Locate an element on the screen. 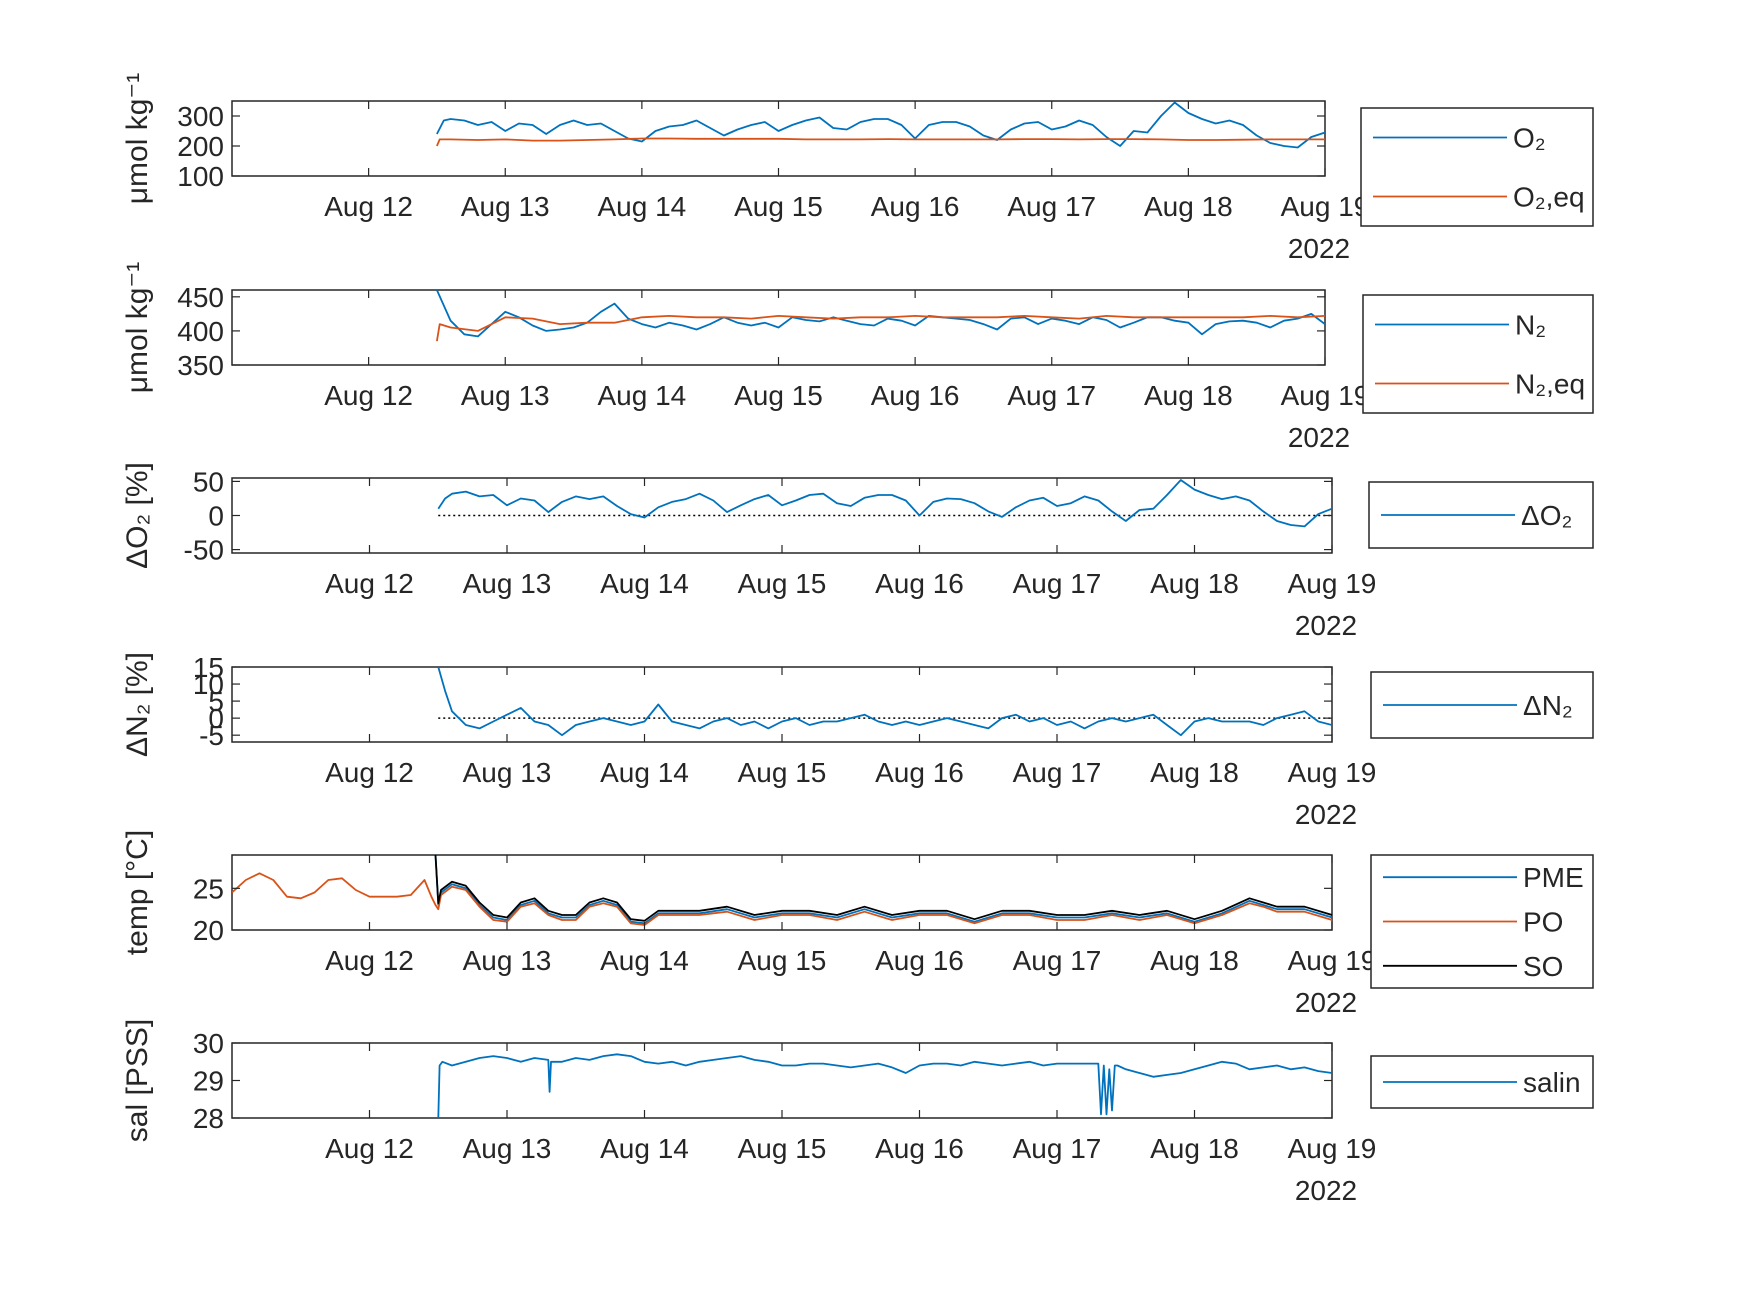 This screenshot has width=1750, height=1313. legend-label: PO is located at coordinates (1543, 922).